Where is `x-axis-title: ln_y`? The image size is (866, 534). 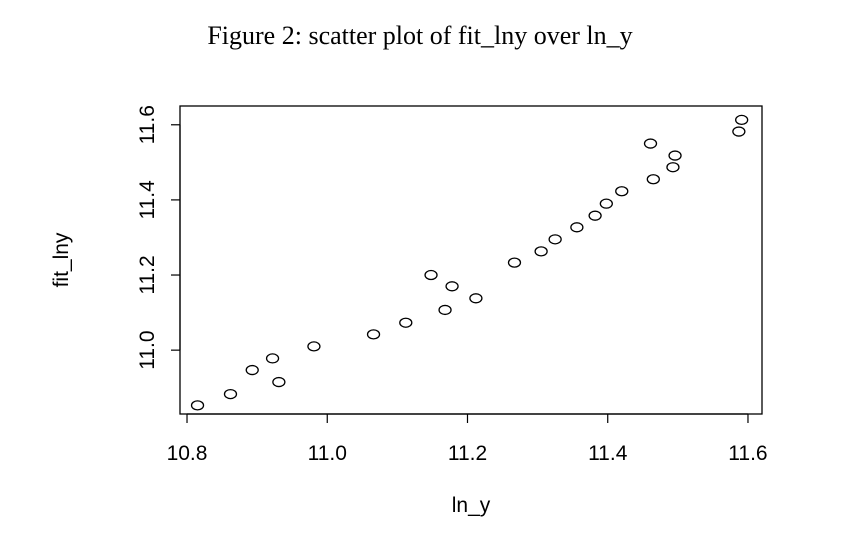
x-axis-title: ln_y is located at coordinates (471, 505).